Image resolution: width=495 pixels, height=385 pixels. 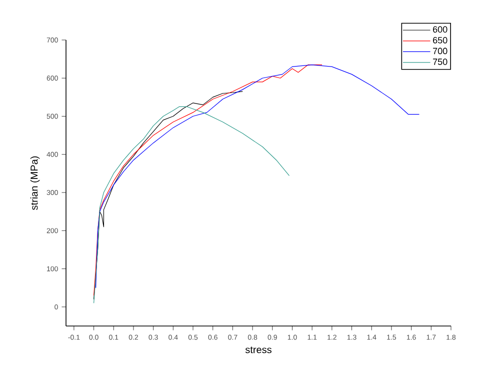 What do you see at coordinates (258, 350) in the screenshot?
I see `x-axis-title: stress` at bounding box center [258, 350].